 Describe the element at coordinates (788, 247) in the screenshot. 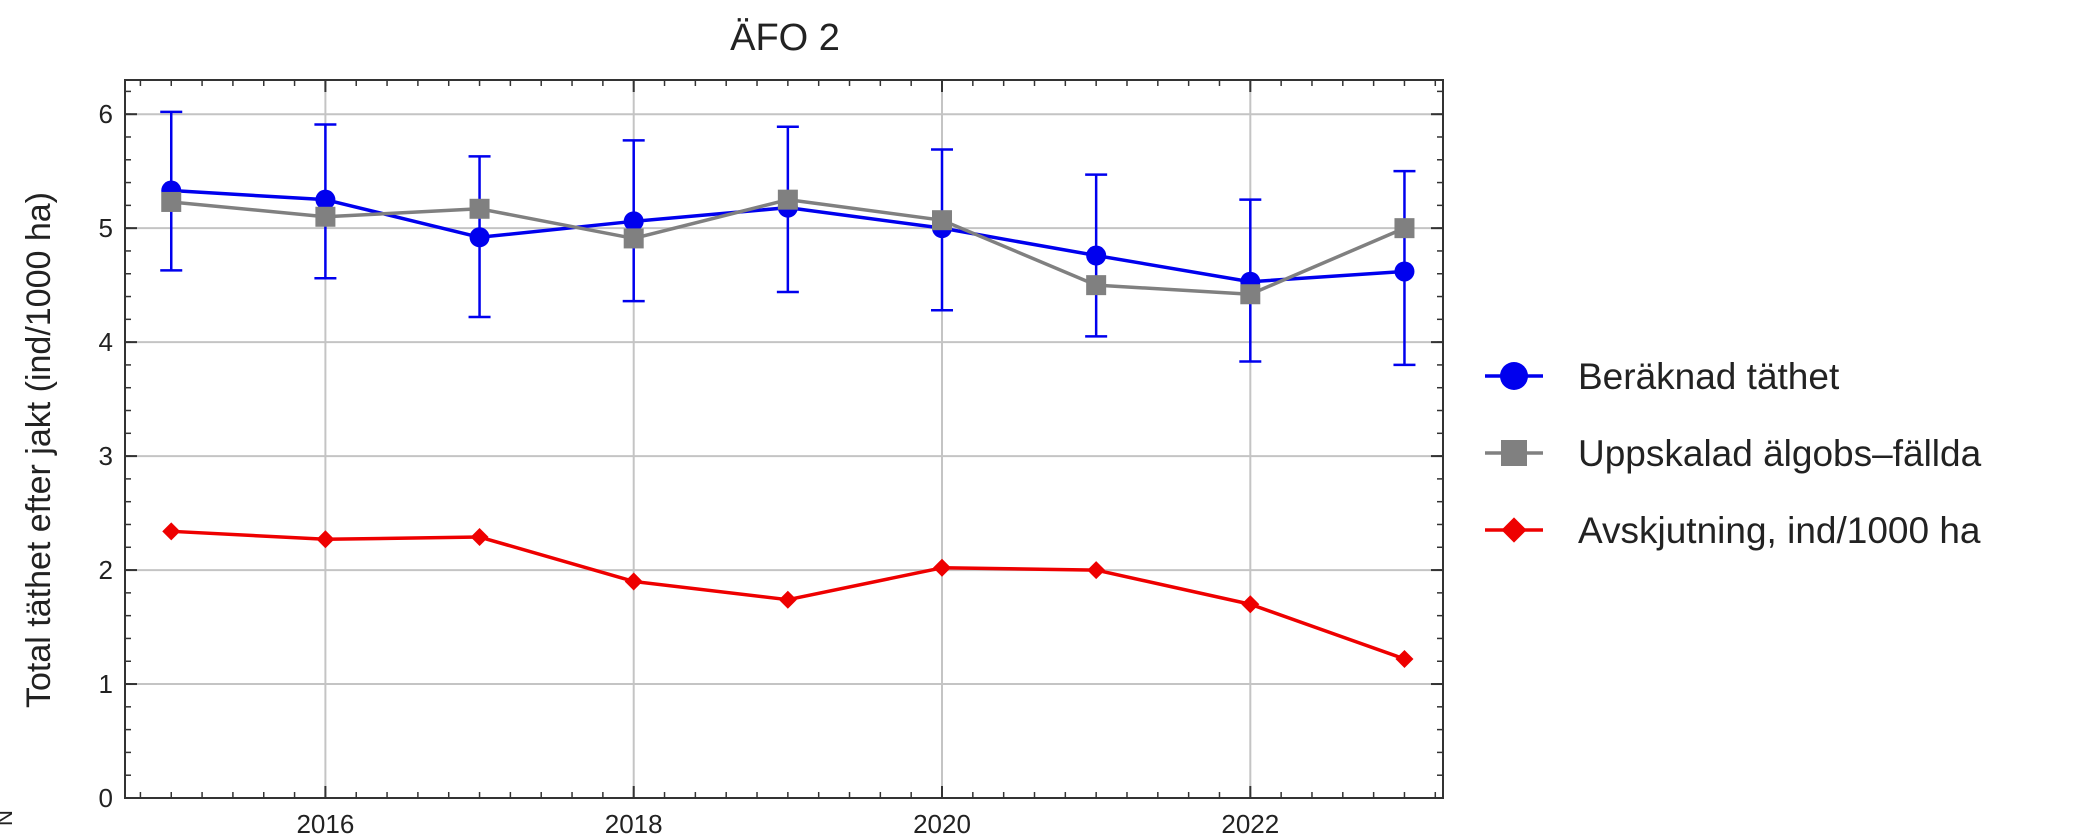

I see `scaled-moose-obs-series` at that location.